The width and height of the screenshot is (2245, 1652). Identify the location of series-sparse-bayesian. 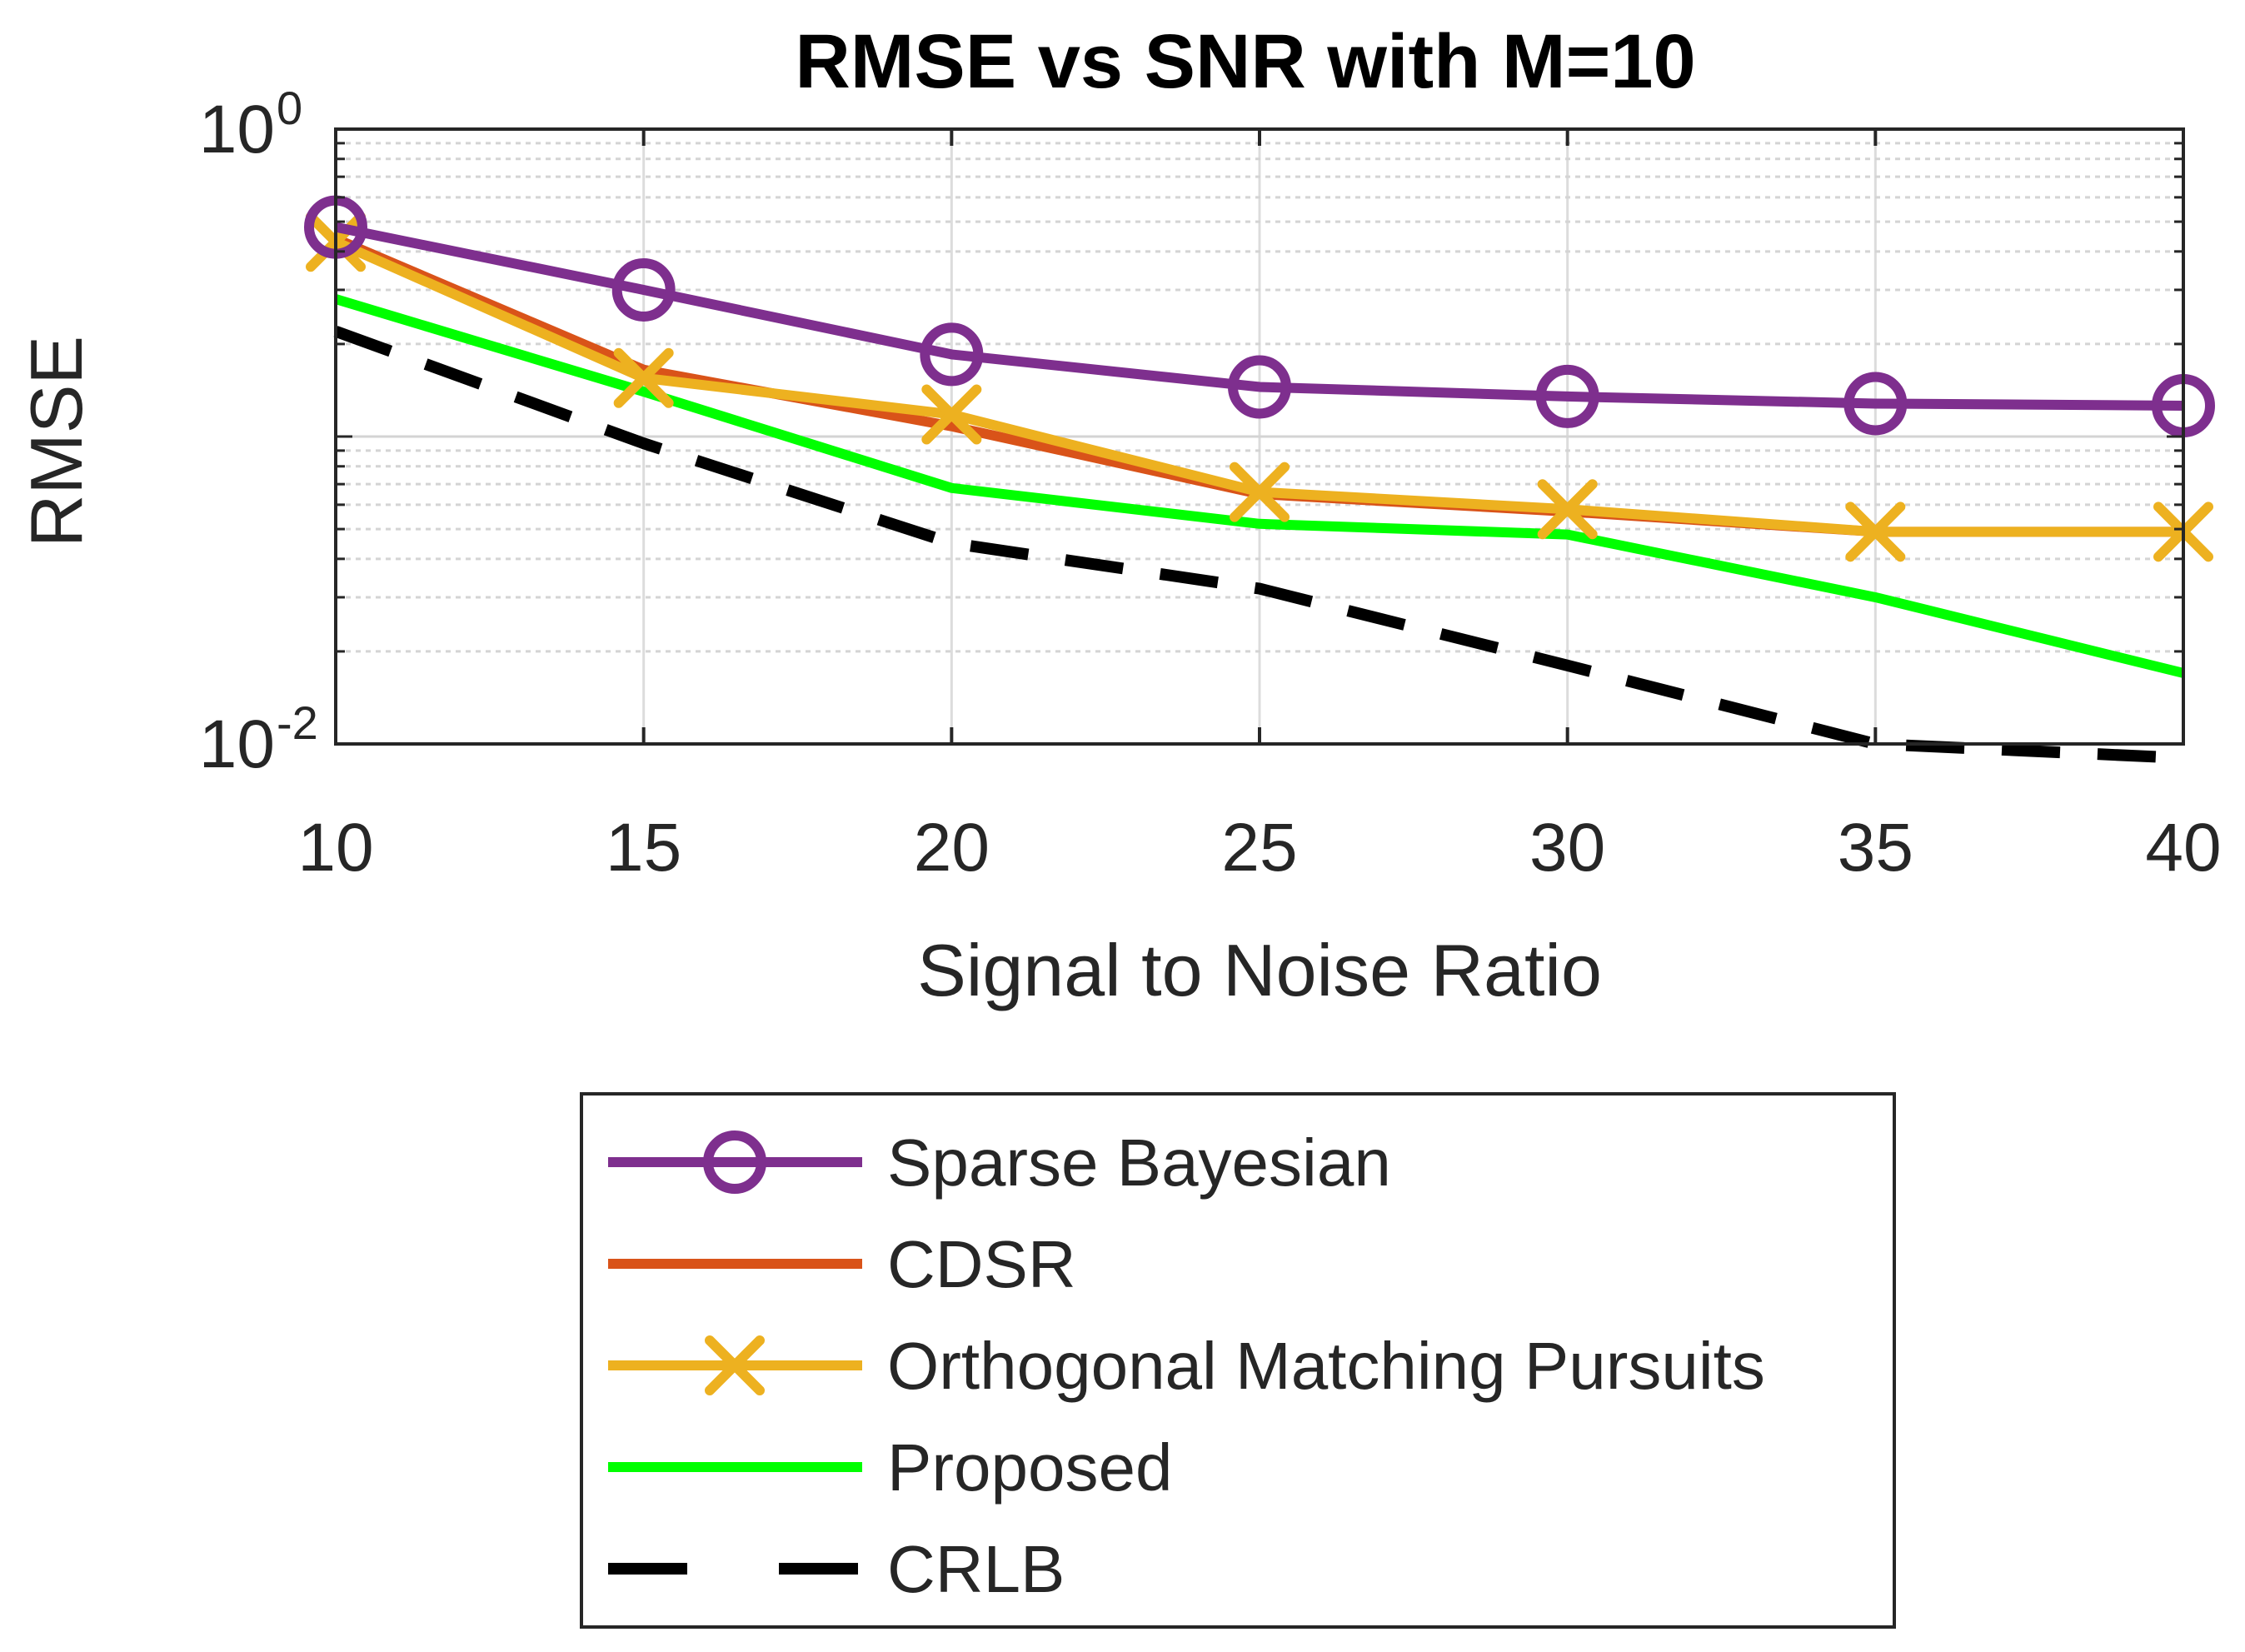
(1259, 316).